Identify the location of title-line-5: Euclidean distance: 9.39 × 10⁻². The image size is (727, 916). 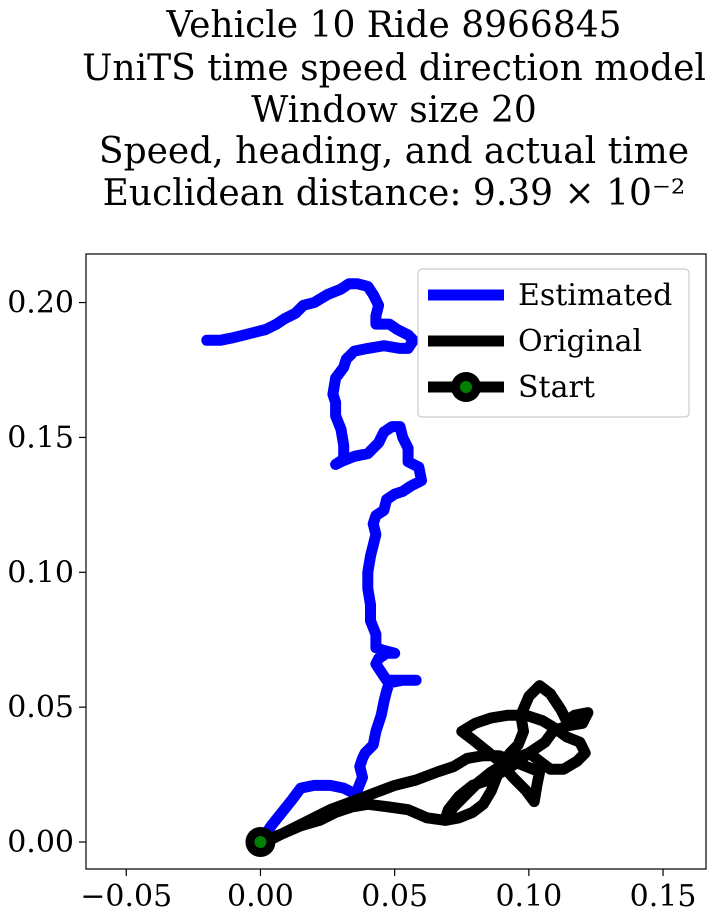
(394, 193).